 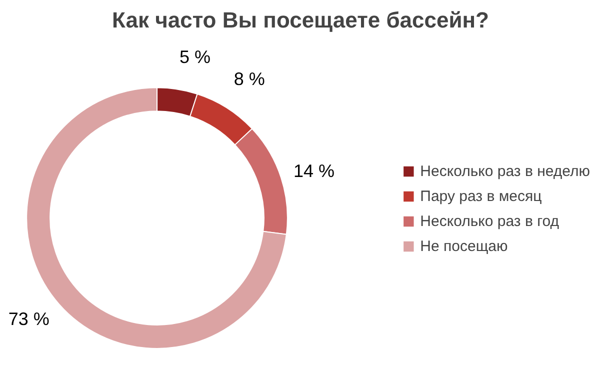 I want to click on data-label: 5 %, so click(x=194, y=57).